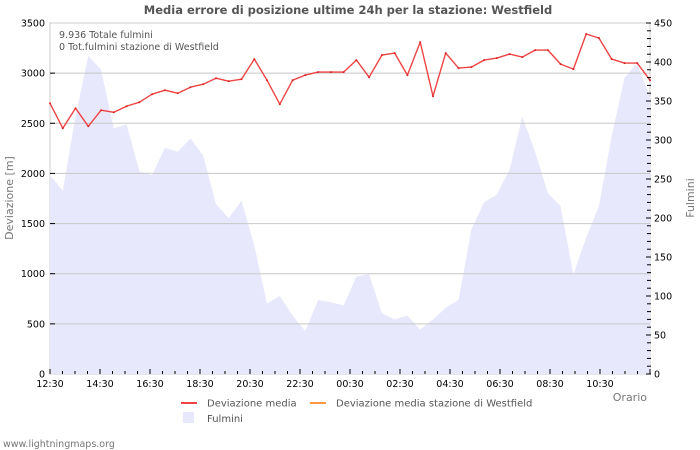  What do you see at coordinates (499, 384) in the screenshot?
I see `x-tick-label: 06:30` at bounding box center [499, 384].